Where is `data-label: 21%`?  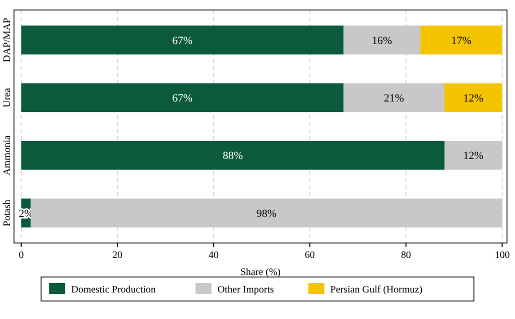
data-label: 21% is located at coordinates (394, 98).